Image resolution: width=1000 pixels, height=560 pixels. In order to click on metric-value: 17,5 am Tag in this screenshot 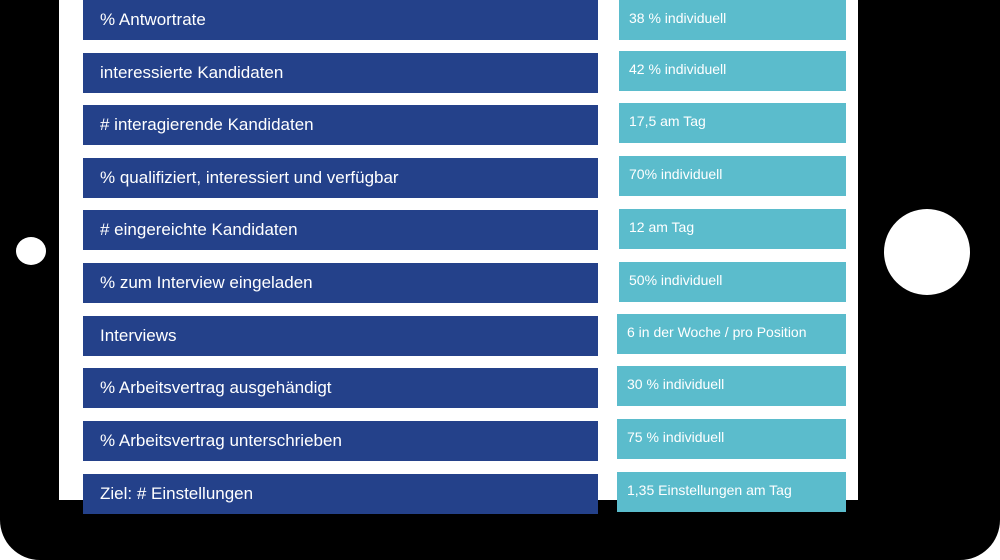, I will do `click(732, 123)`.